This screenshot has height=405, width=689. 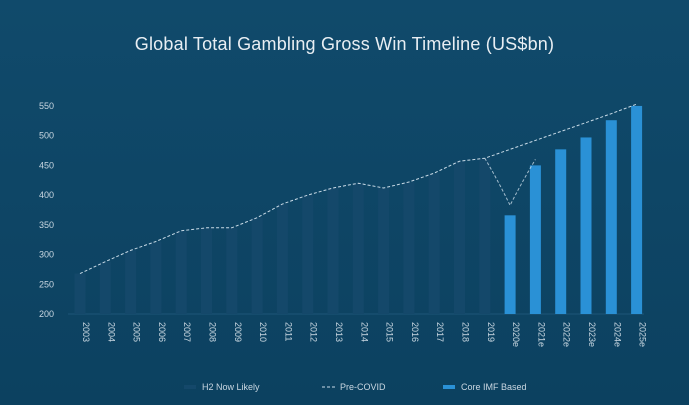 What do you see at coordinates (46, 225) in the screenshot?
I see `y-tick-label: 350` at bounding box center [46, 225].